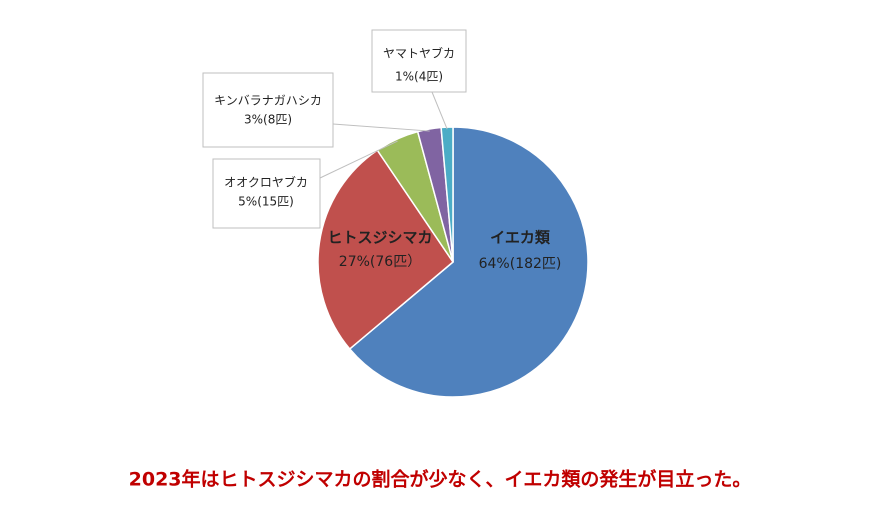 The image size is (886, 517). Describe the element at coordinates (268, 120) in the screenshot. I see `slice-value-label: 3%(8匹)` at that location.